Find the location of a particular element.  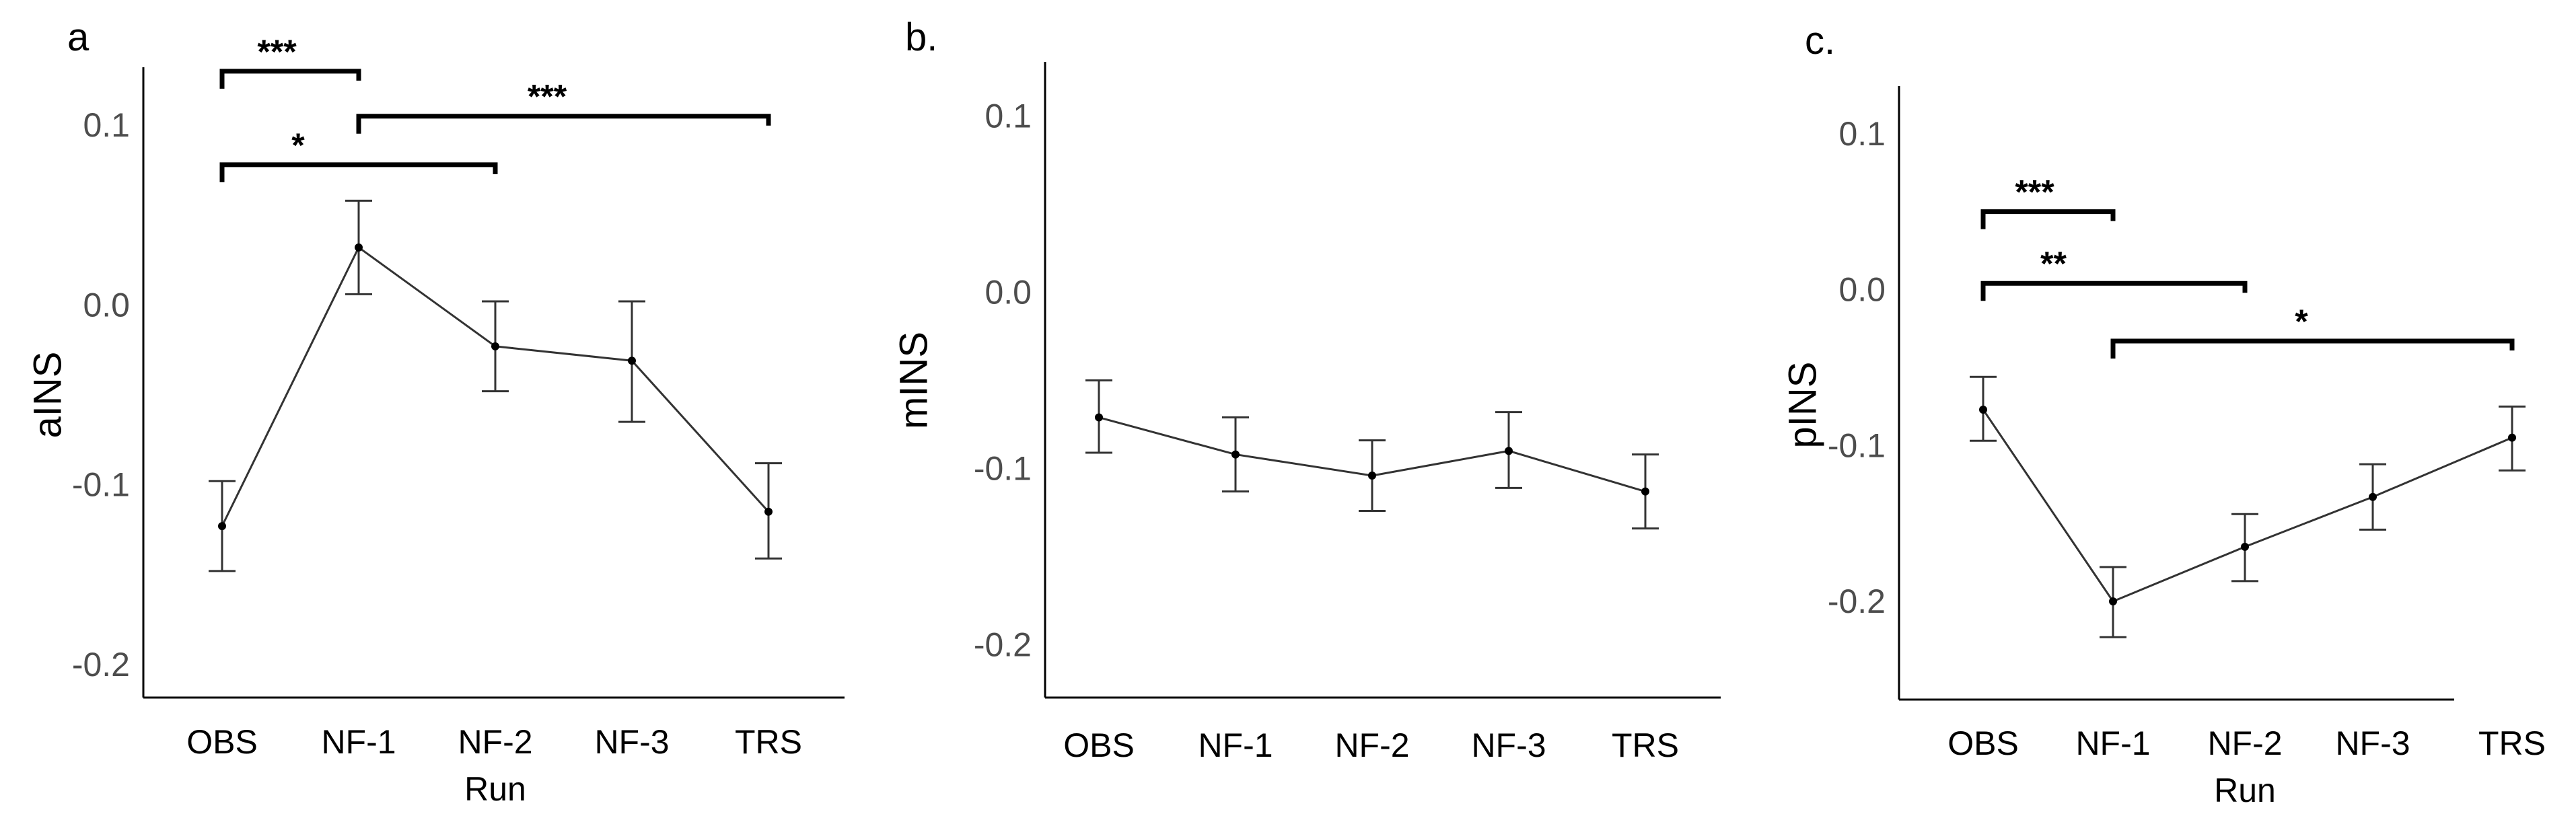

panel-label: a is located at coordinates (78, 37).